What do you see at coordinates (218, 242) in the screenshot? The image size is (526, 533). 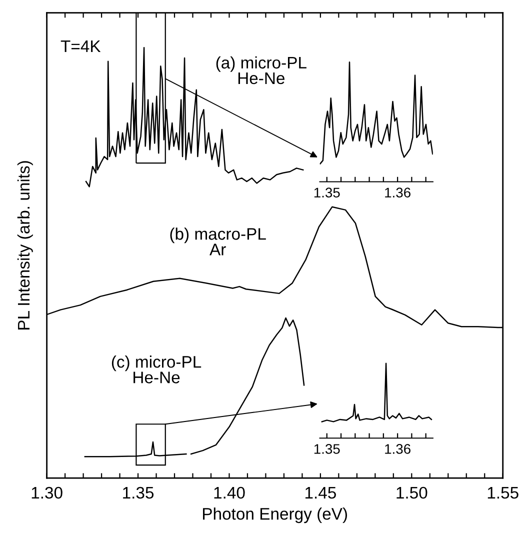 I see `series-label: (b) macro-PL Ar` at bounding box center [218, 242].